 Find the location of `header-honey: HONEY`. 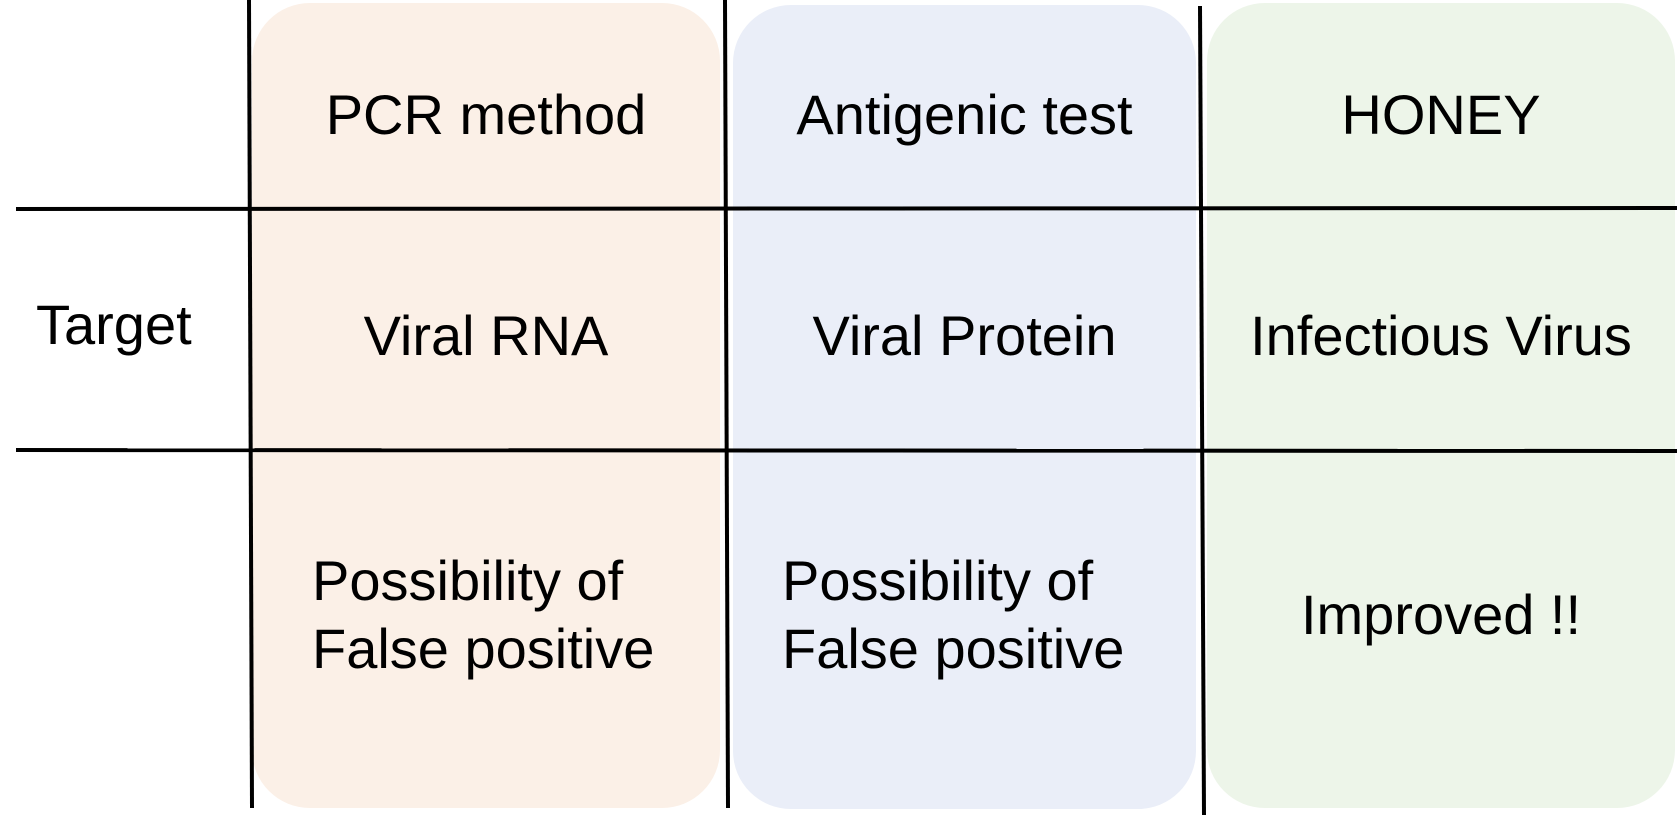

header-honey: HONEY is located at coordinates (1441, 114).